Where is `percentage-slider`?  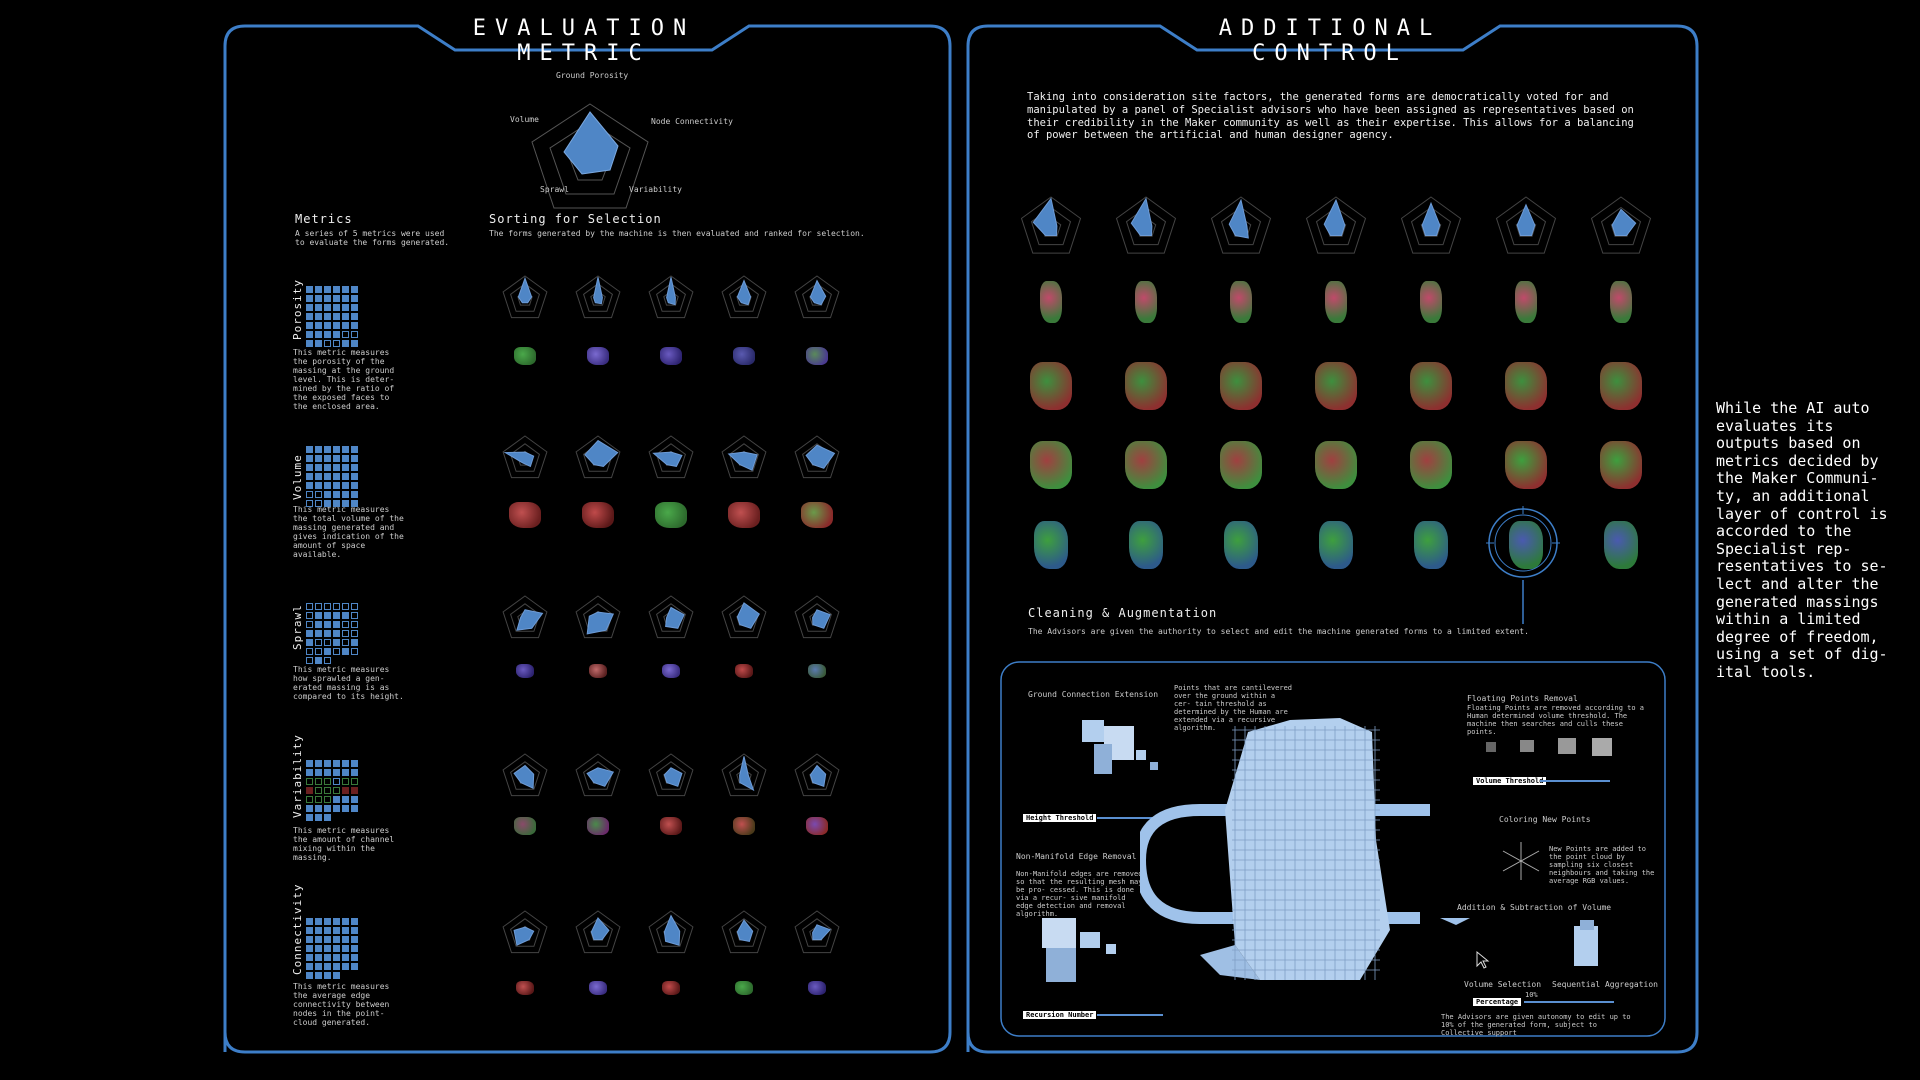 percentage-slider is located at coordinates (1569, 1002).